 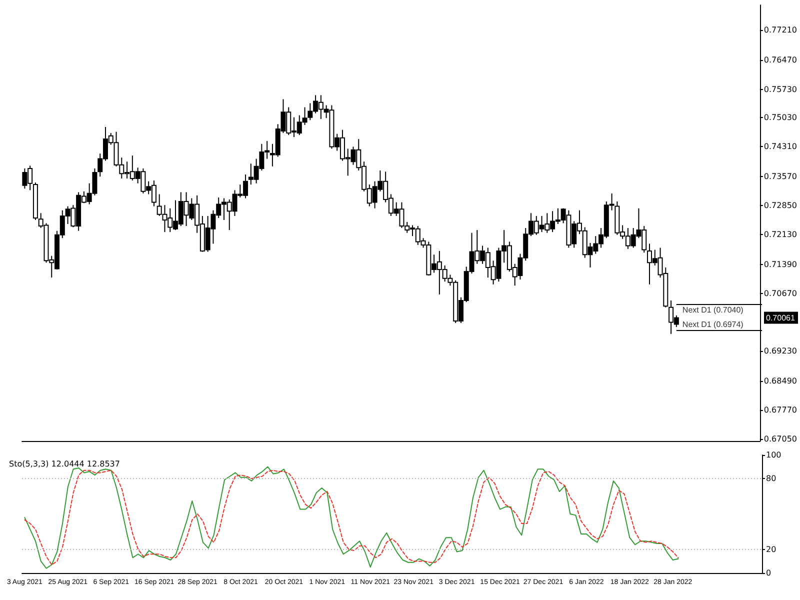 I want to click on y-tick-label: 0.77210, so click(x=781, y=29).